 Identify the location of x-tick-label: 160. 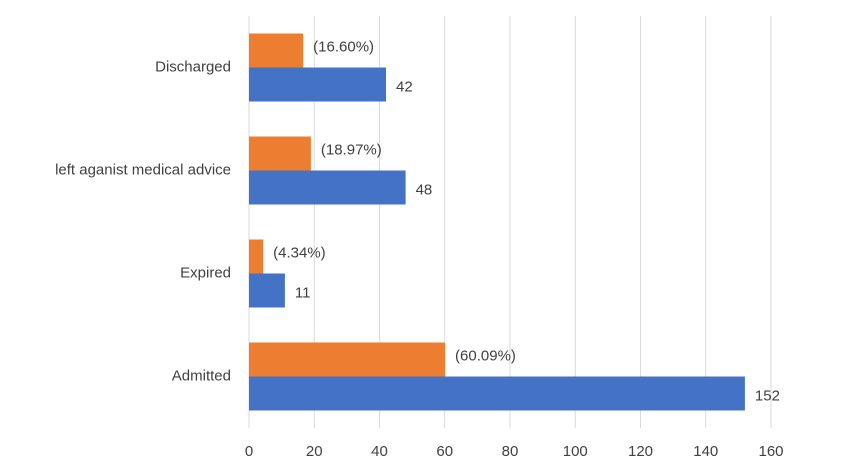
(770, 451).